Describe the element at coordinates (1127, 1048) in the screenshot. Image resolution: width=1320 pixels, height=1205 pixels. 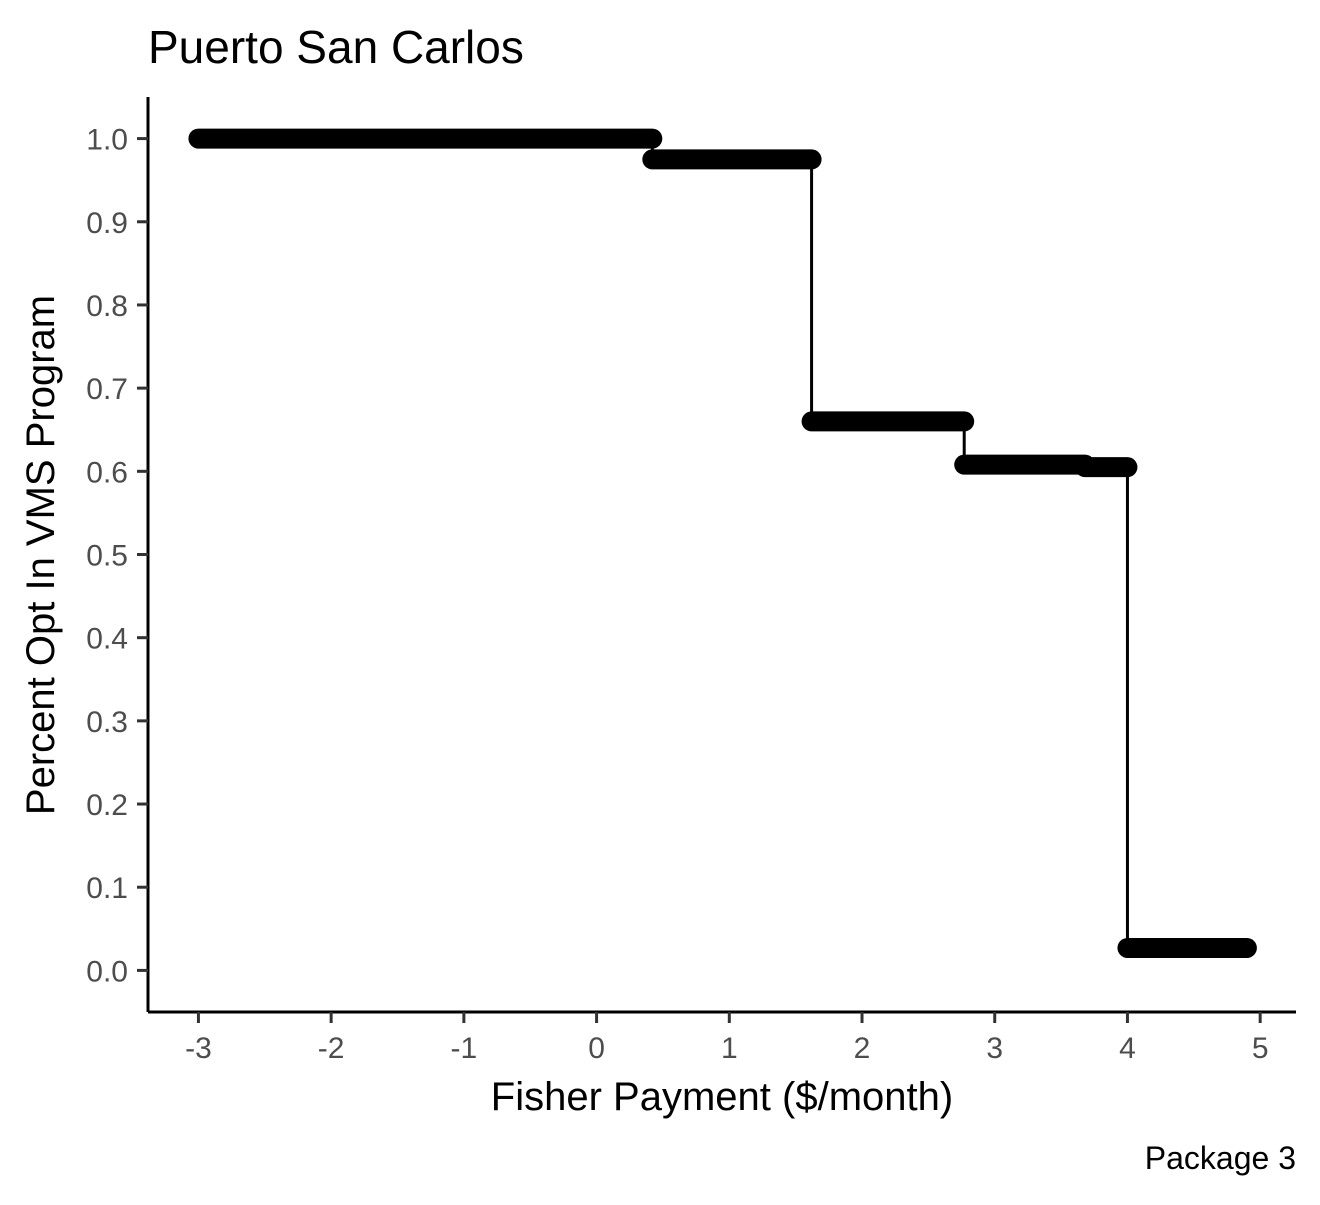
I see `x-tick-label: 4` at that location.